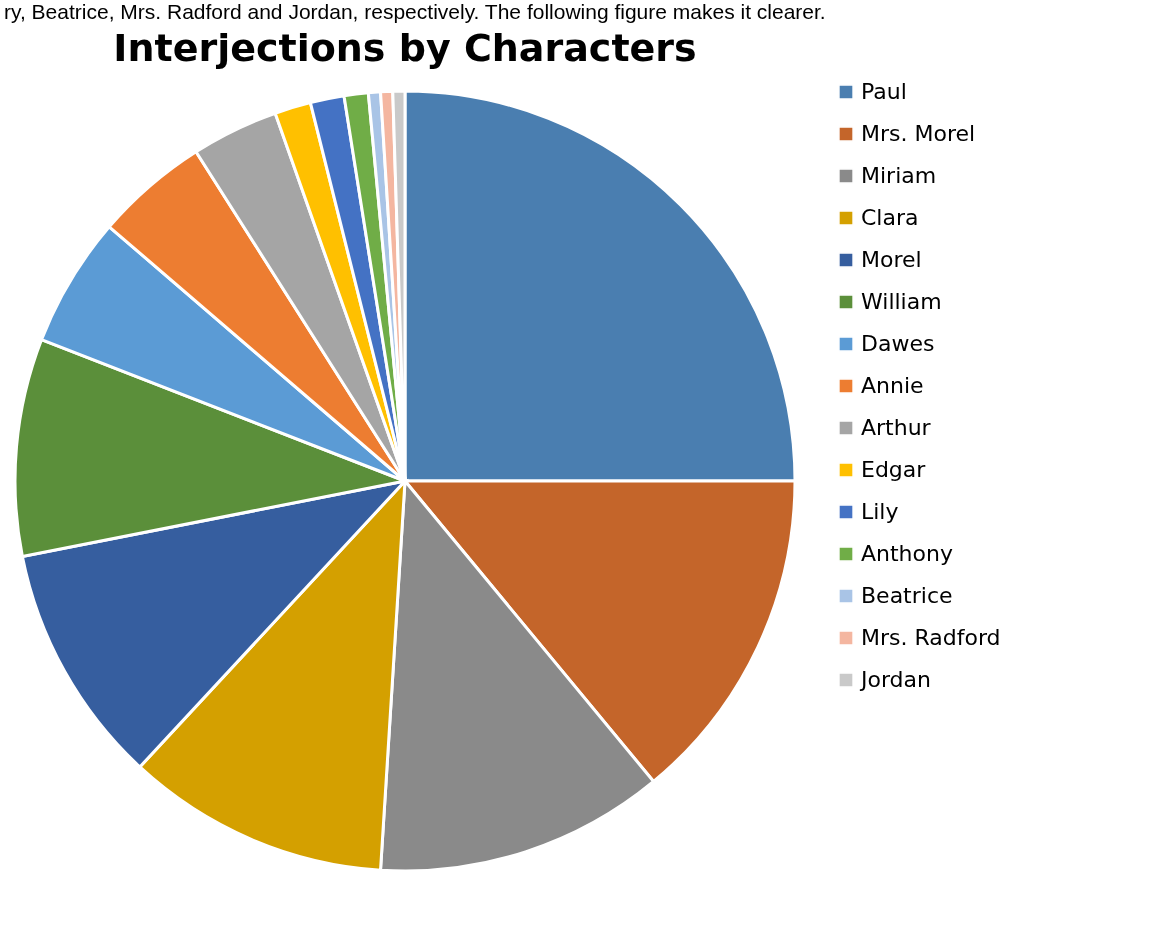  Describe the element at coordinates (892, 385) in the screenshot. I see `legend-label: Annie` at that location.